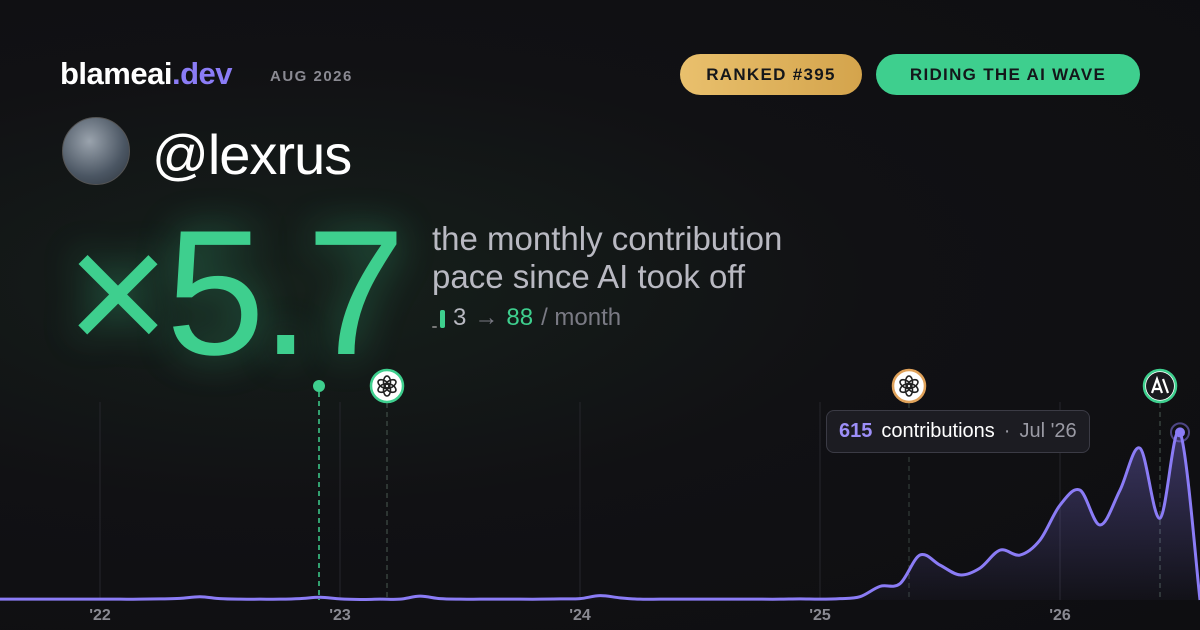 Image resolution: width=1200 pixels, height=630 pixels. What do you see at coordinates (520, 317) in the screenshot?
I see `pace-to: 88` at bounding box center [520, 317].